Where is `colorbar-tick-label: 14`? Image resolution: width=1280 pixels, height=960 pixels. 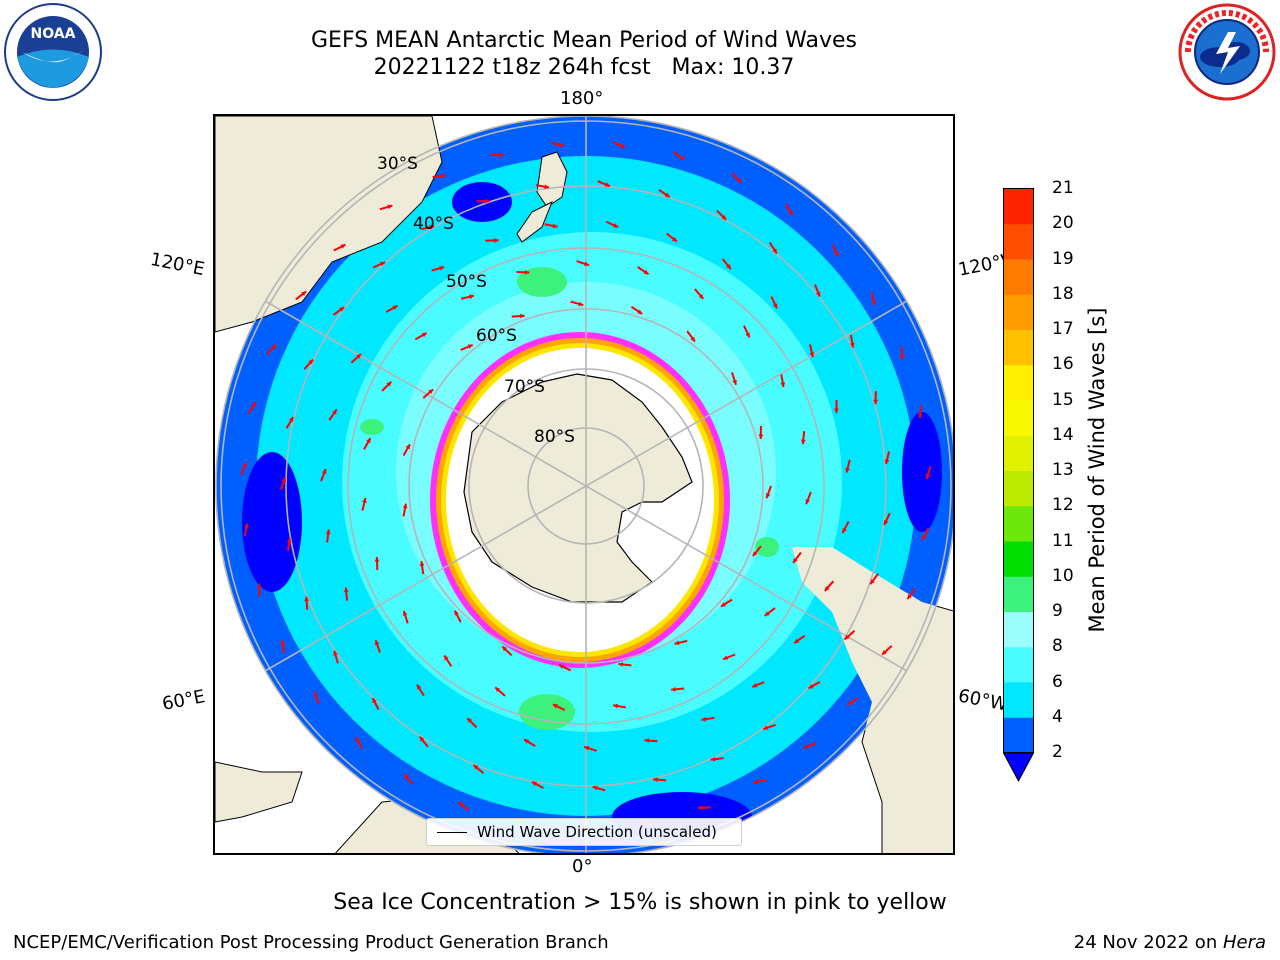
colorbar-tick-label: 14 is located at coordinates (1063, 434).